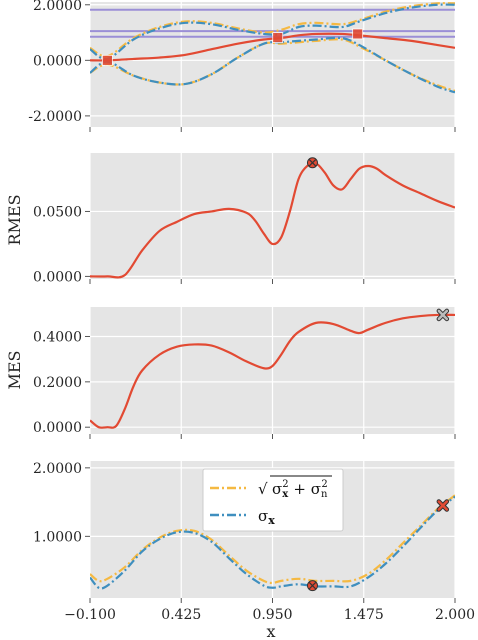  Describe the element at coordinates (57, 212) in the screenshot. I see `y-tick-label: 0.0500` at that location.